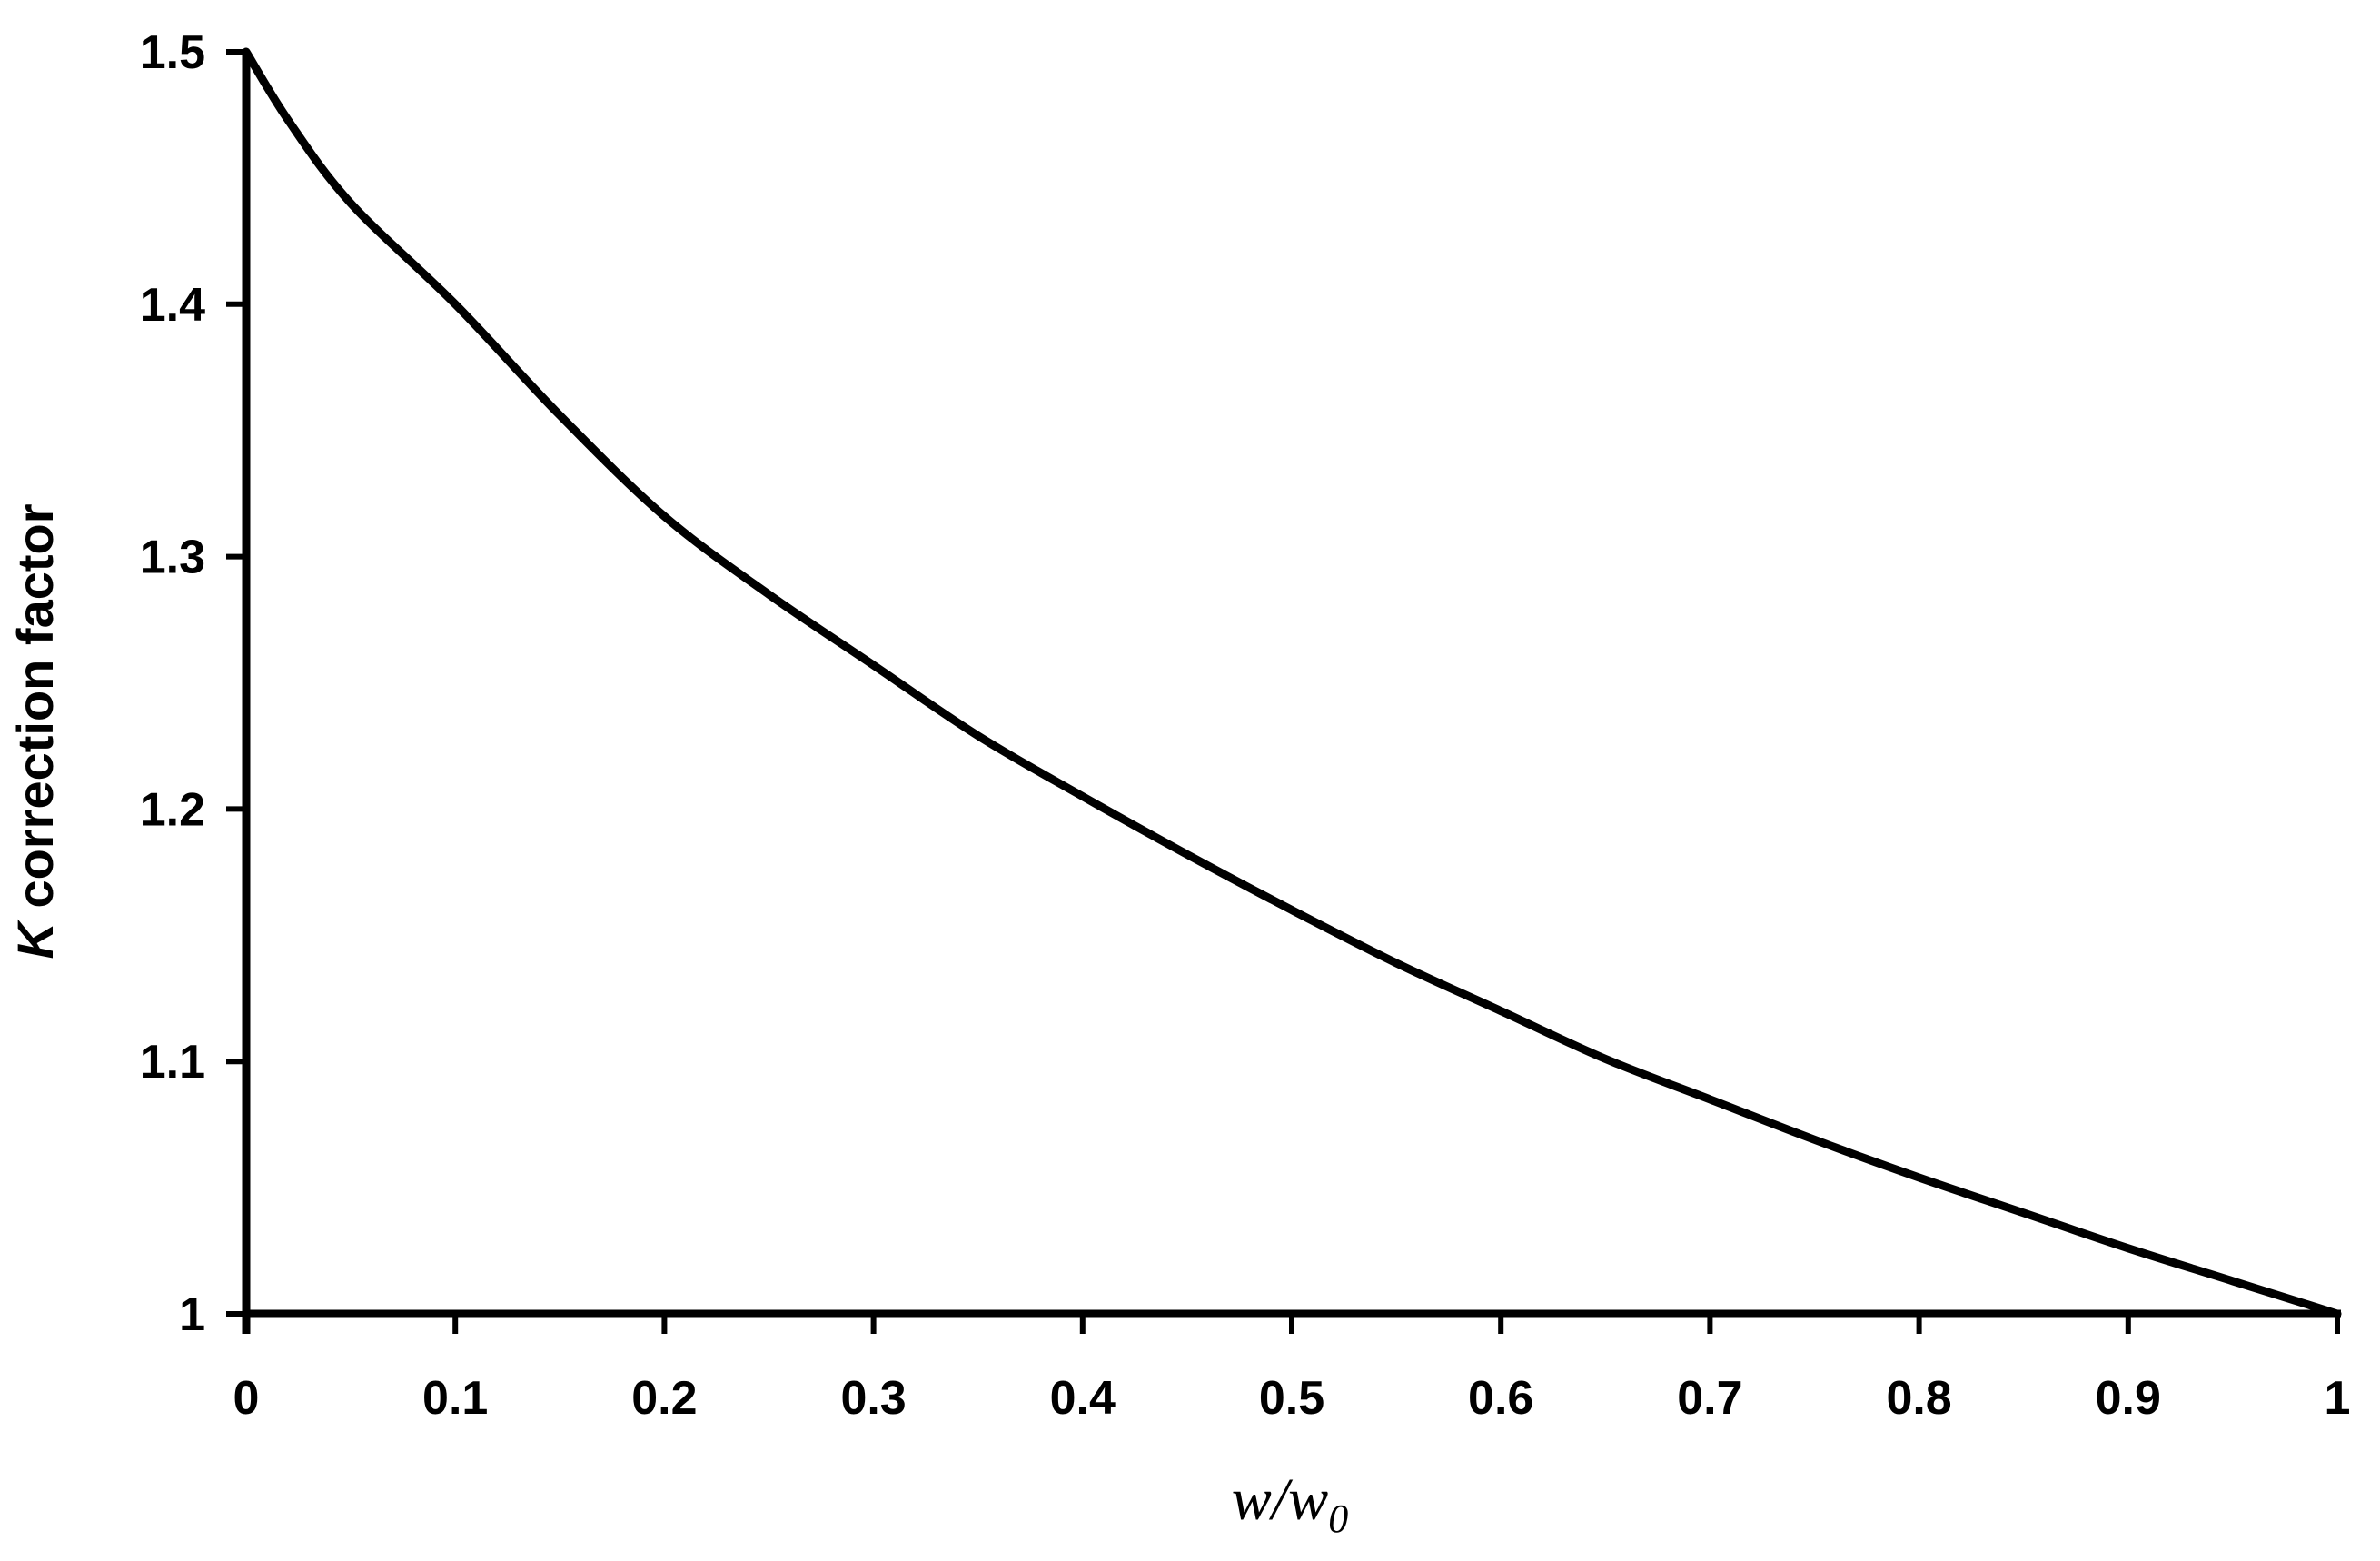 The image size is (2380, 1561). What do you see at coordinates (193, 683) in the screenshot?
I see `y-axis-ticks: 1 1.1 1.2 1.3 1.4 1.5` at bounding box center [193, 683].